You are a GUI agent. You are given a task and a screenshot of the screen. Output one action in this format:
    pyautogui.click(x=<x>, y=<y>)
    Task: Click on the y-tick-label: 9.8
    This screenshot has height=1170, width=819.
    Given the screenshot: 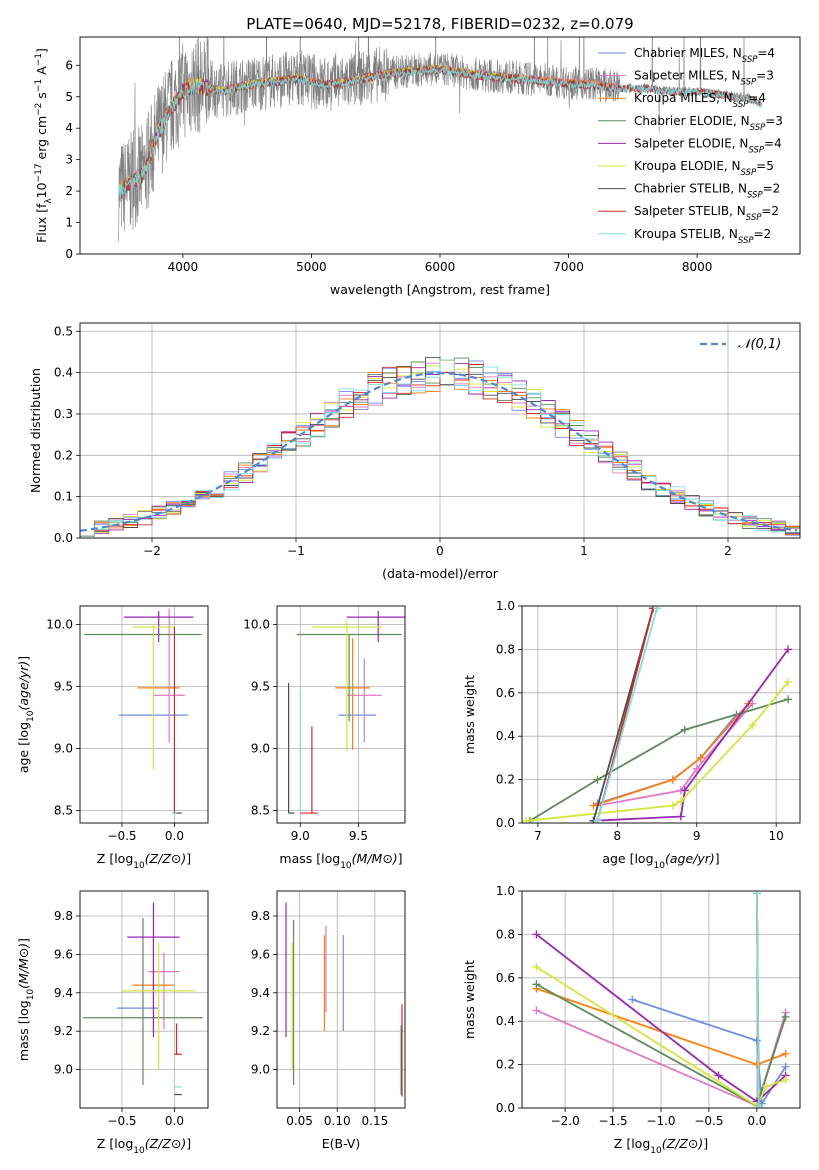 What is the action you would take?
    pyautogui.click(x=260, y=916)
    